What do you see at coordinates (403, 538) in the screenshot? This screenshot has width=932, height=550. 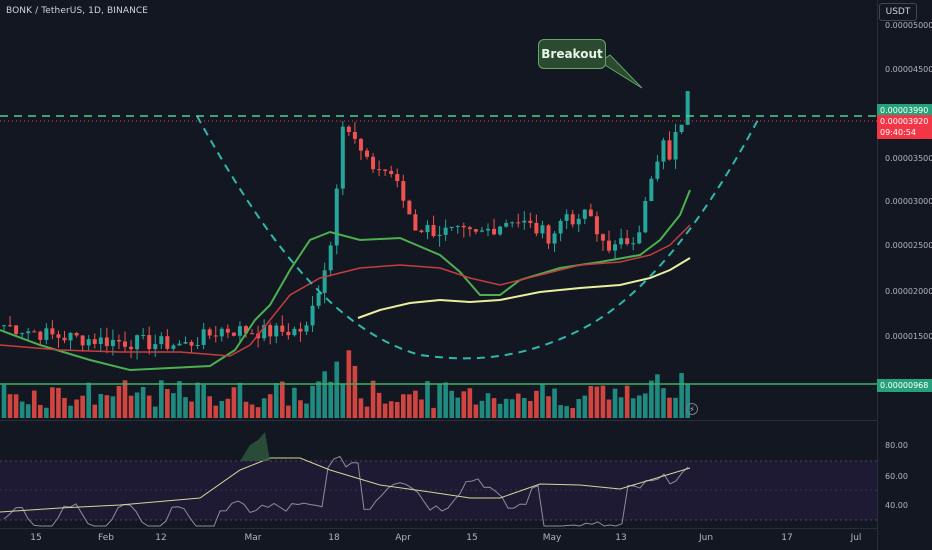 I see `time-tick: Apr` at bounding box center [403, 538].